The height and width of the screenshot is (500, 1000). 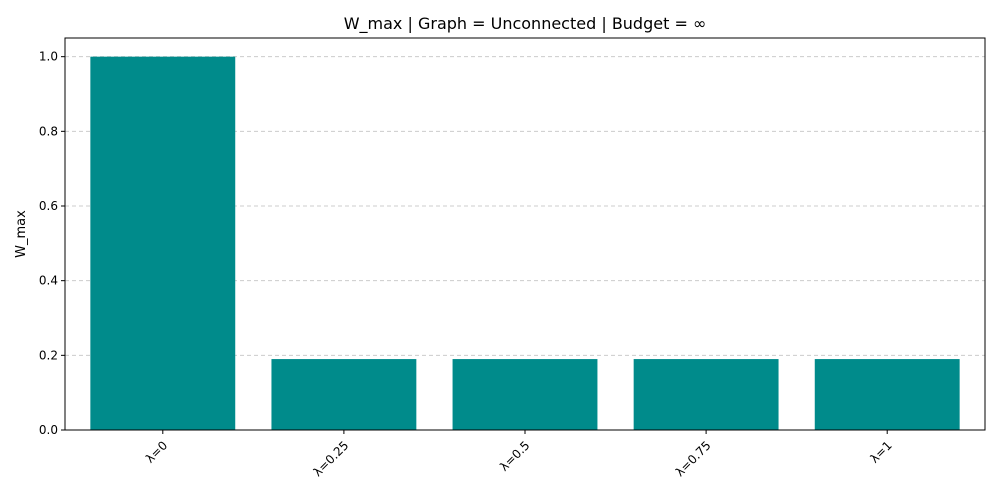 I want to click on y-tick-label-4: 0.8, so click(x=48, y=131).